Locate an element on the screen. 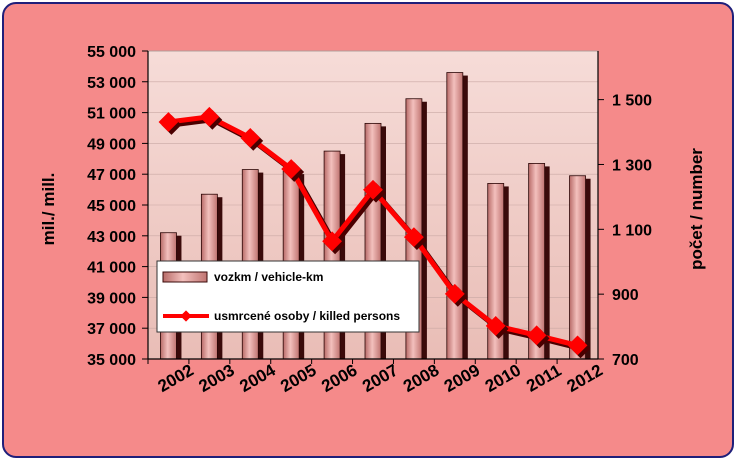 This screenshot has height=462, width=738. y-left-tick-label: 55 000 is located at coordinates (111, 52).